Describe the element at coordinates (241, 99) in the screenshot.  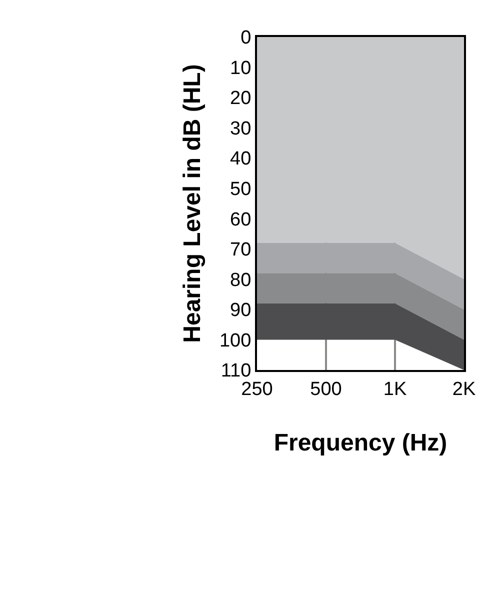
I see `y-tick-label: 20` at that location.